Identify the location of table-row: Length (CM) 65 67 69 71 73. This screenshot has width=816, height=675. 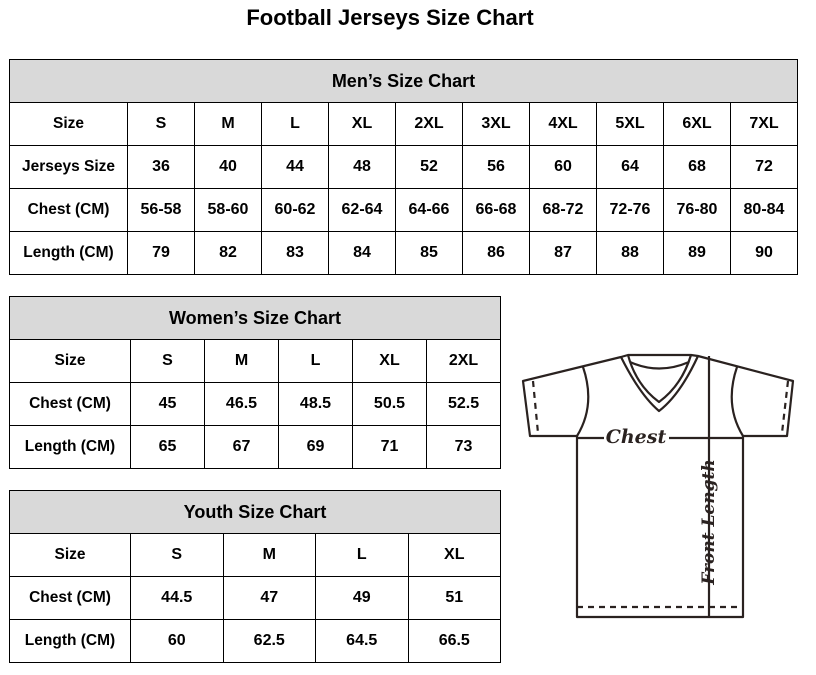
(255, 447).